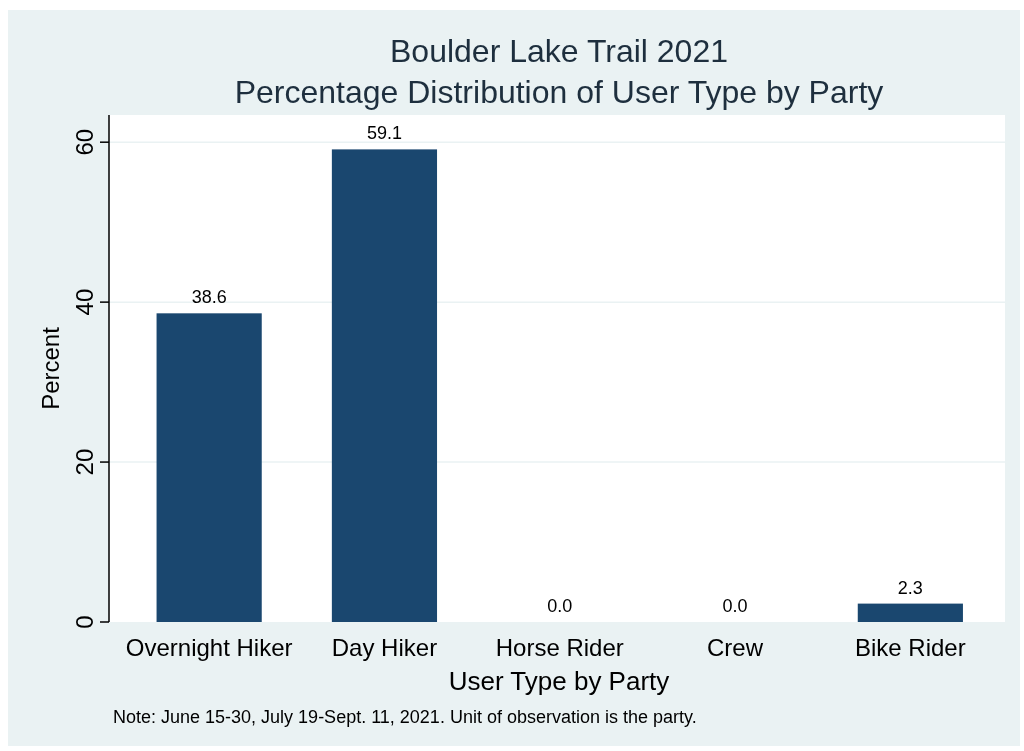  Describe the element at coordinates (910, 647) in the screenshot. I see `x-tick-label: Bike Rider` at that location.